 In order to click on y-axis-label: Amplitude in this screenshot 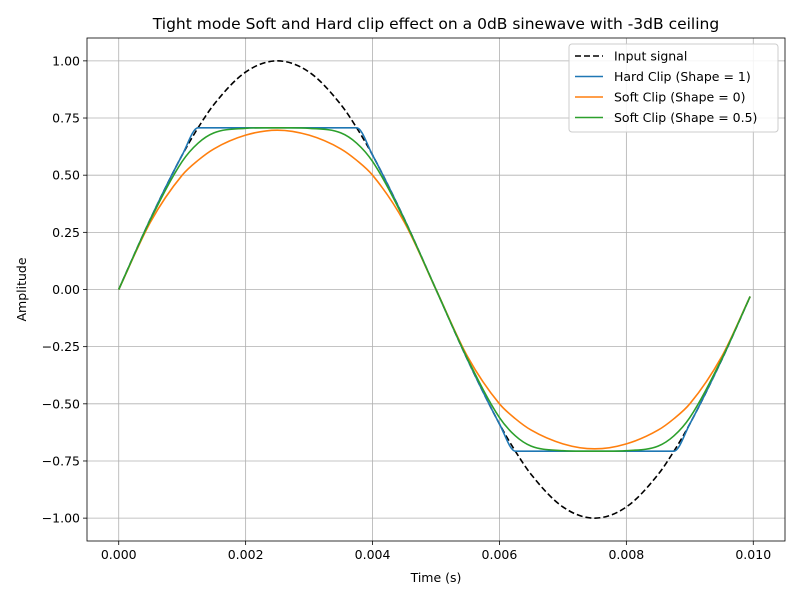, I will do `click(21, 289)`.